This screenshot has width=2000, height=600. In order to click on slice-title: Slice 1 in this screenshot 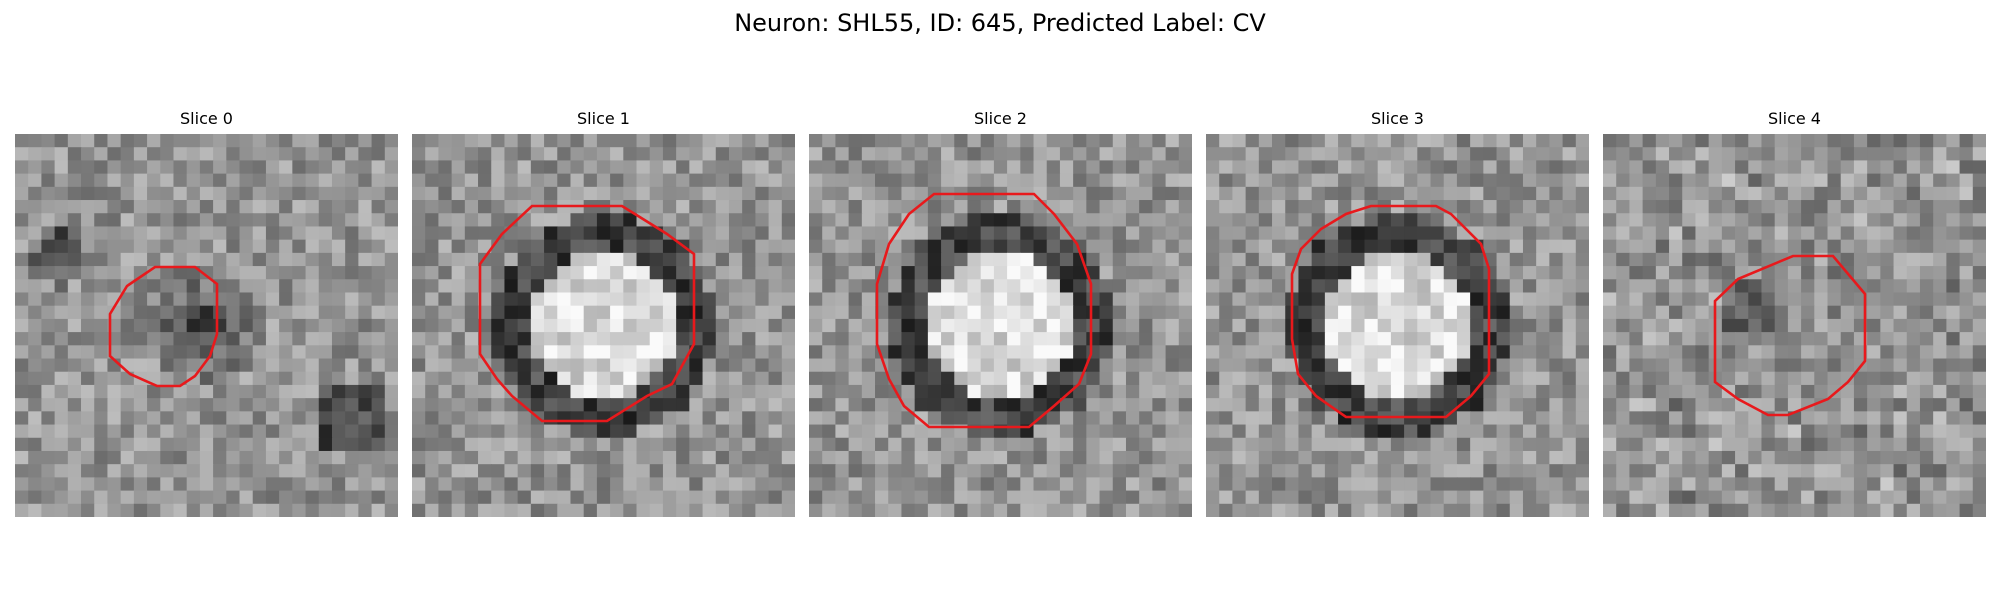, I will do `click(603, 118)`.